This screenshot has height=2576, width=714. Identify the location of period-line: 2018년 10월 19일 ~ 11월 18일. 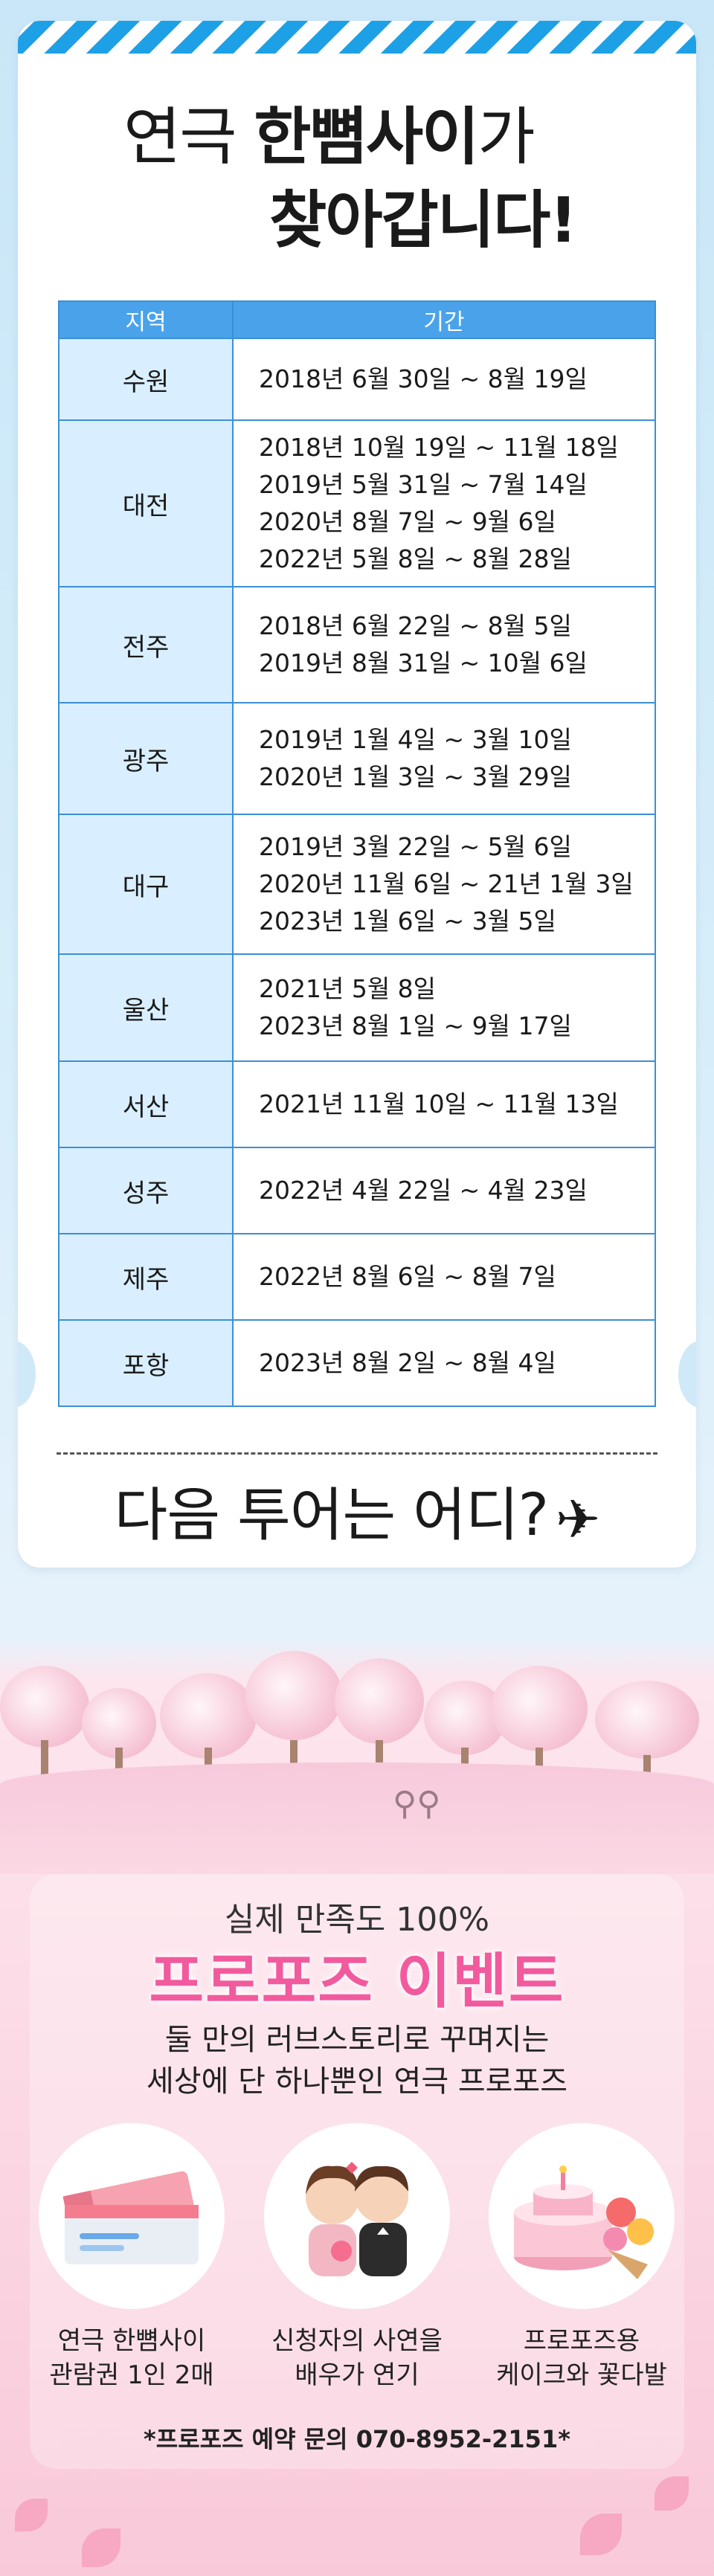
(439, 447).